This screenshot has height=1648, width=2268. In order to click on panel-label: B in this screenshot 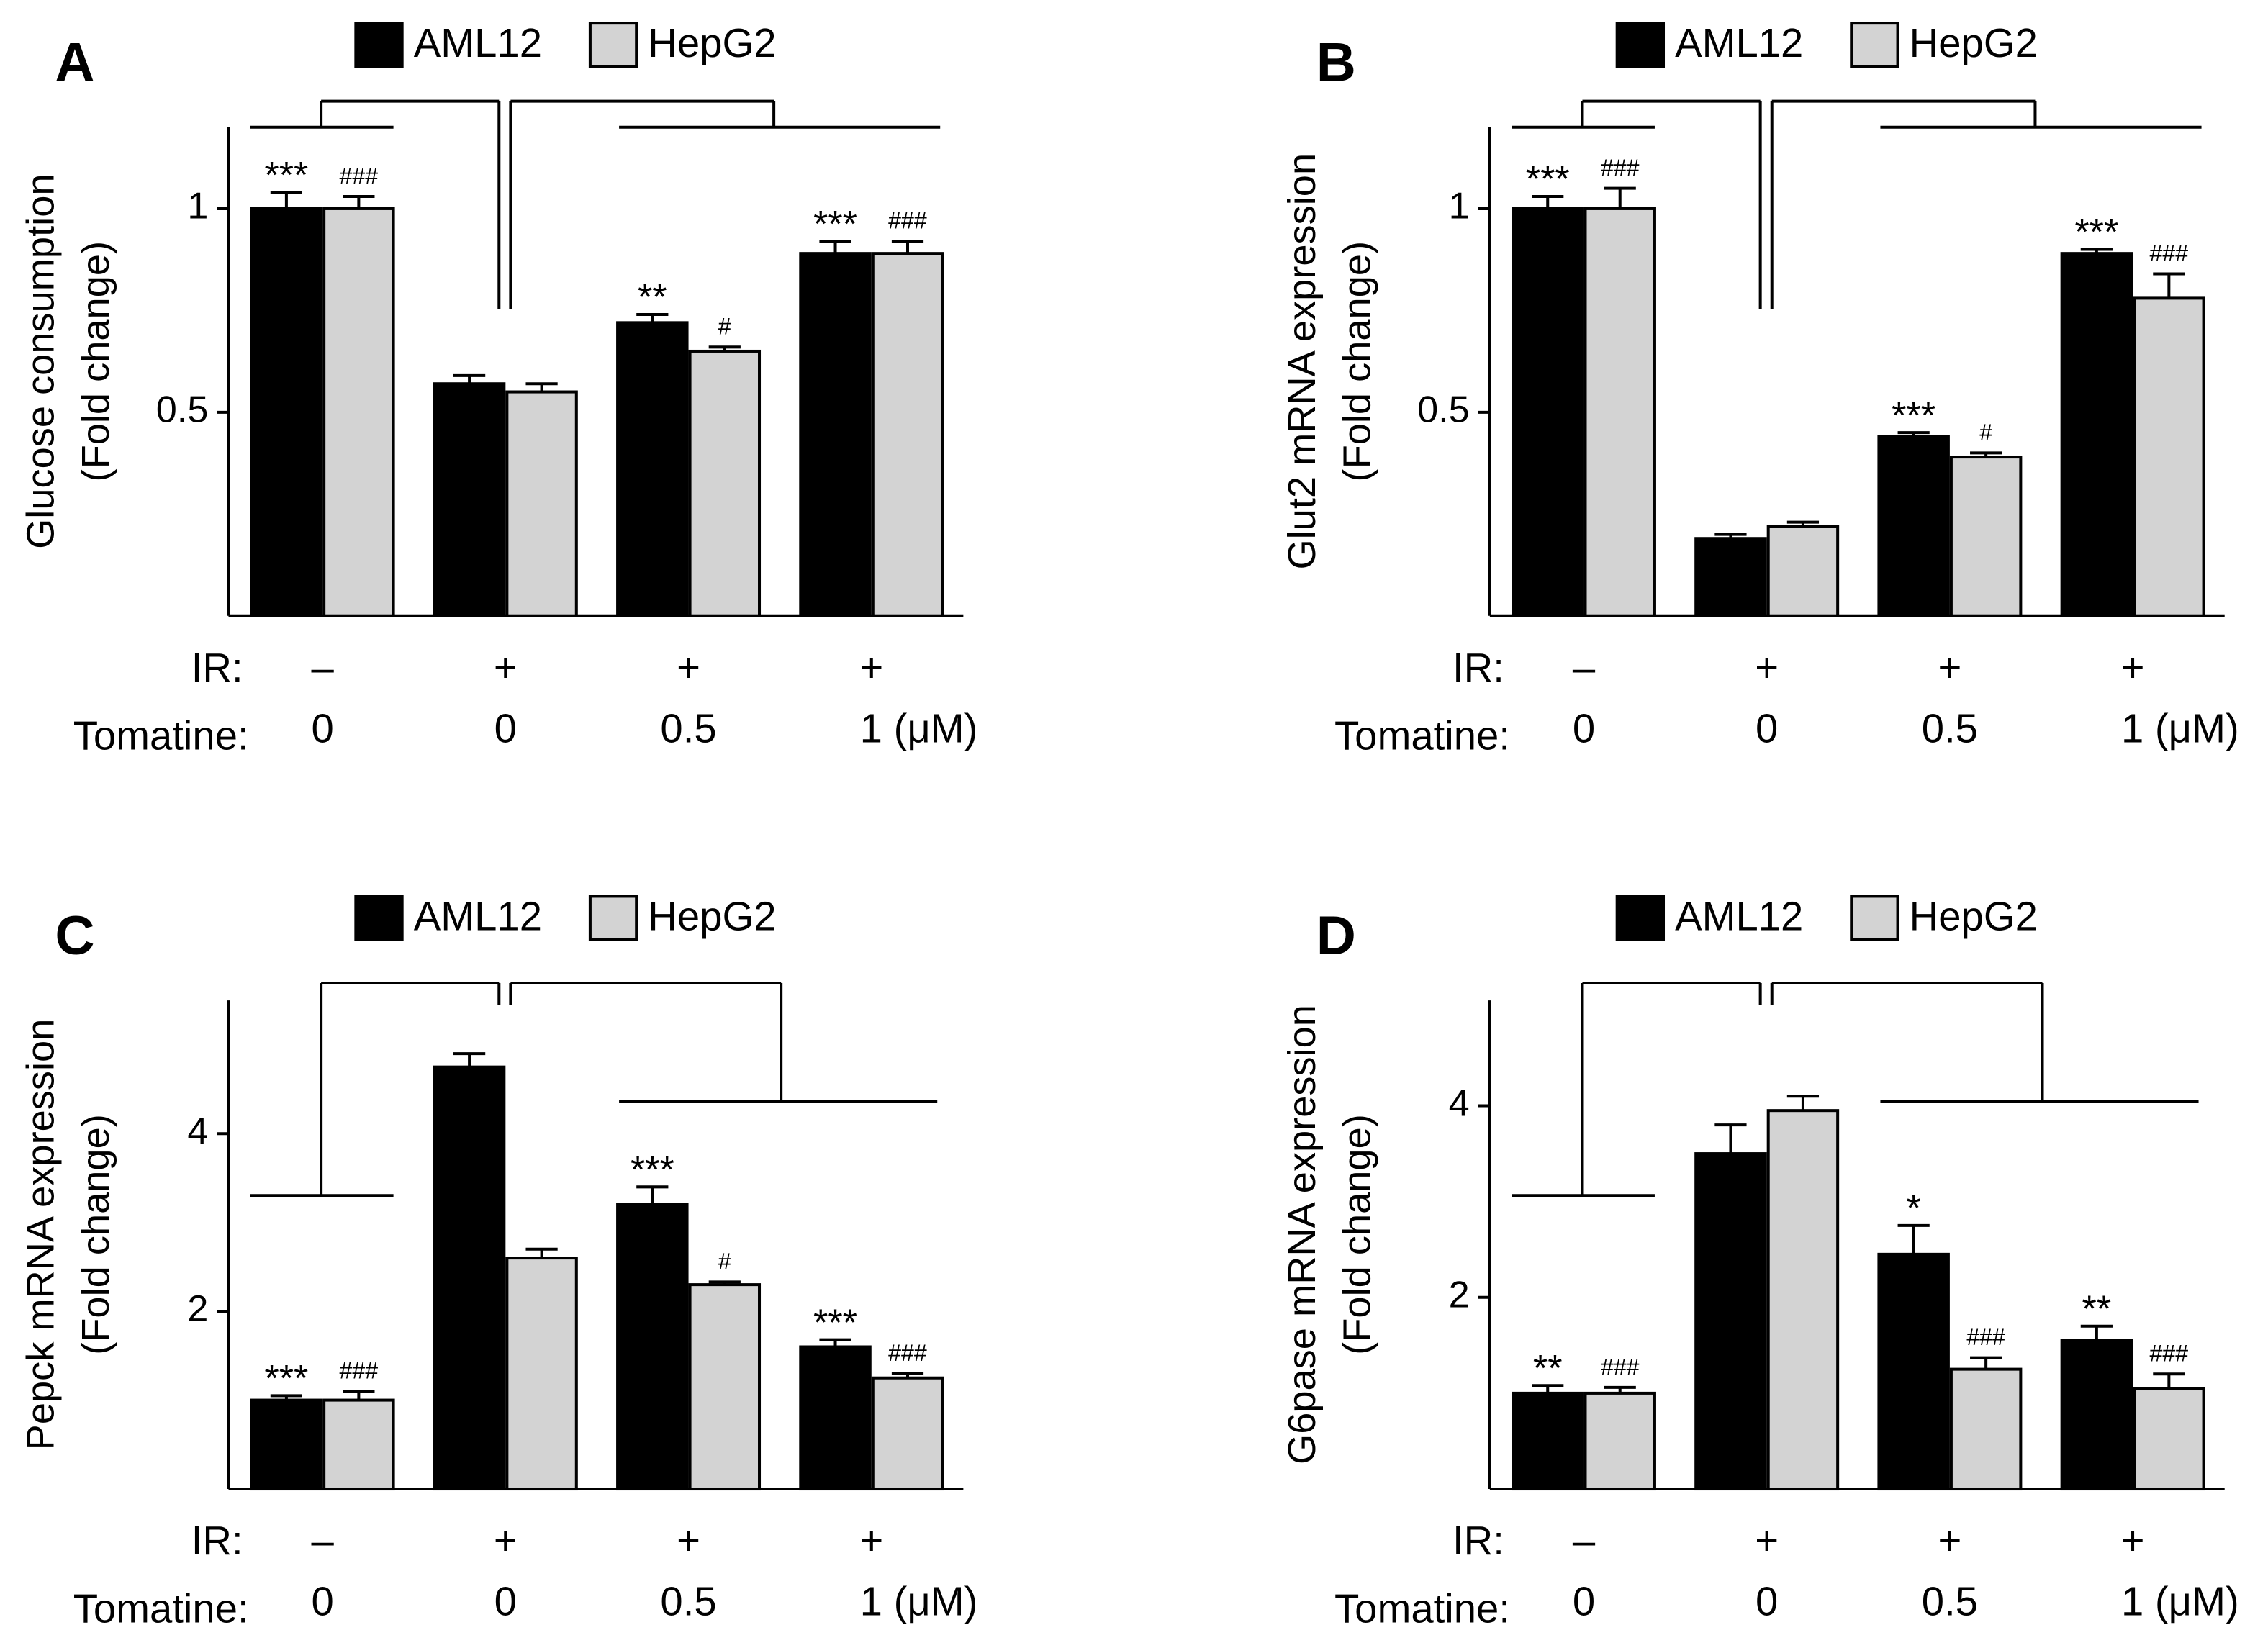, I will do `click(1336, 63)`.